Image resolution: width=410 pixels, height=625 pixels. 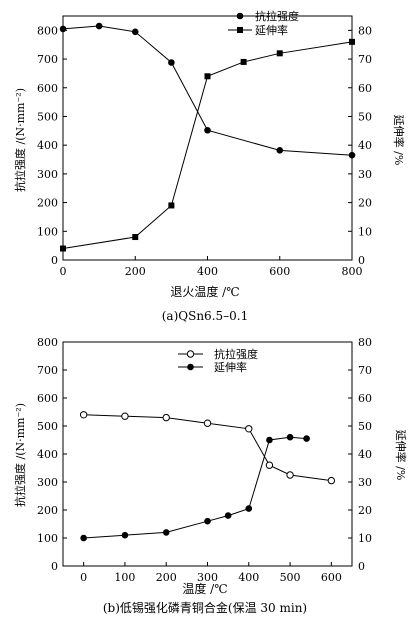 What do you see at coordinates (20, 140) in the screenshot?
I see `y-left-axis-title: 抗拉强度 /(N·mm⁻²)` at bounding box center [20, 140].